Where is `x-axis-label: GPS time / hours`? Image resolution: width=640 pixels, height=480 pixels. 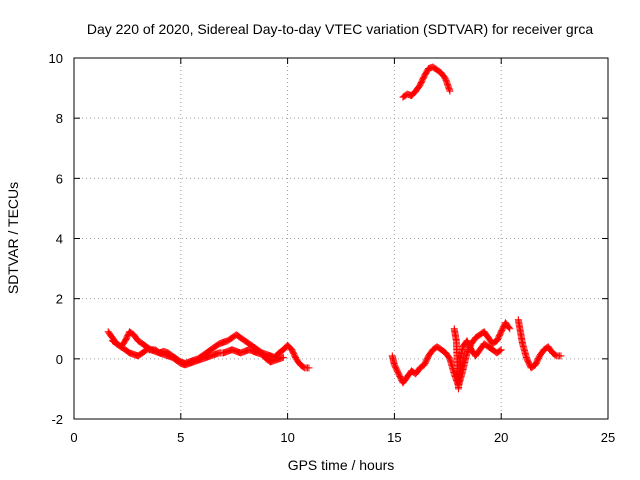 x-axis-label: GPS time / hours is located at coordinates (341, 465).